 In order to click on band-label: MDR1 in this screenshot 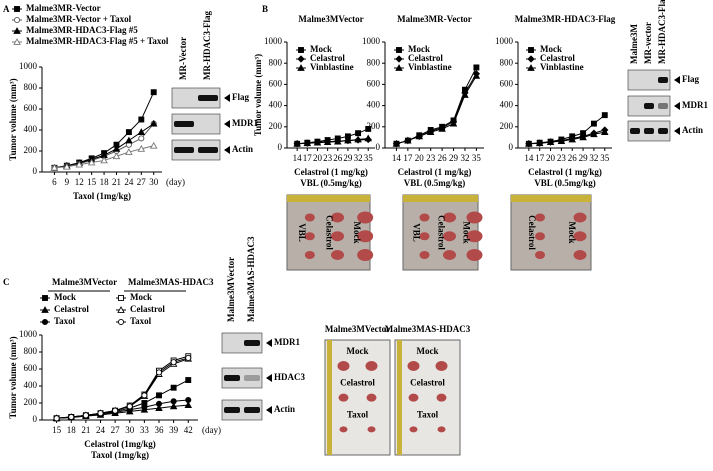, I will do `click(245, 123)`.